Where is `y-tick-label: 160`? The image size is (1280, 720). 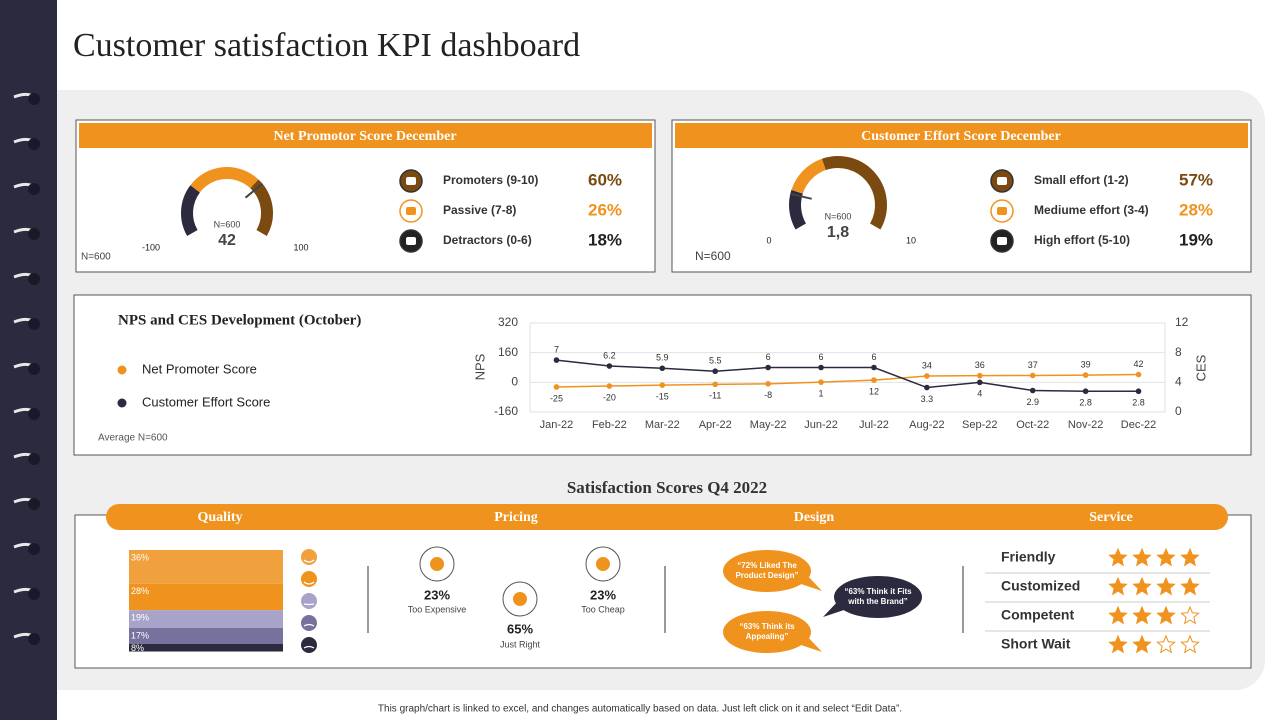 y-tick-label: 160 is located at coordinates (508, 352).